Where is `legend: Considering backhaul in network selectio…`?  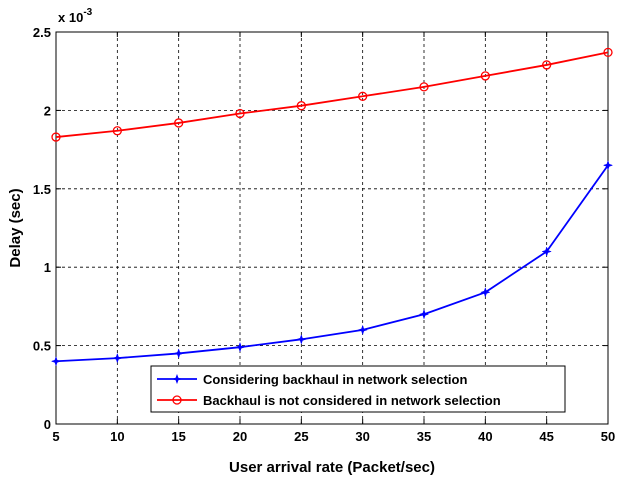 legend: Considering backhaul in network selectio… is located at coordinates (358, 389).